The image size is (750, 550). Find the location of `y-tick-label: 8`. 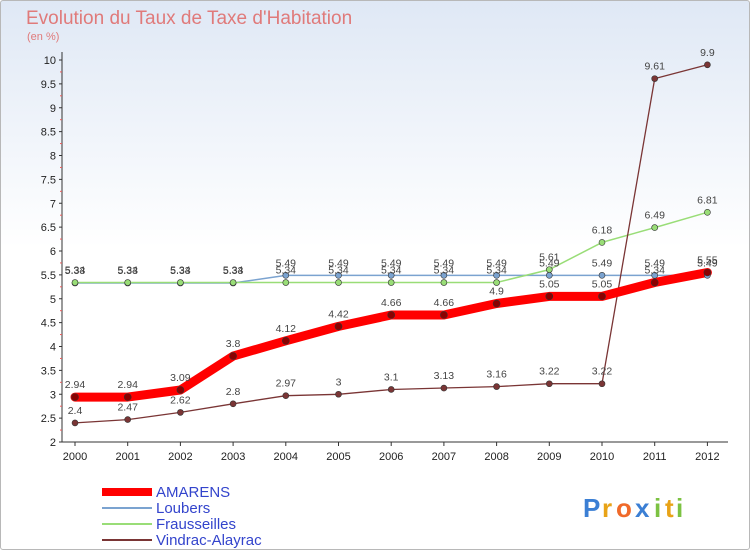

y-tick-label: 8 is located at coordinates (53, 157).